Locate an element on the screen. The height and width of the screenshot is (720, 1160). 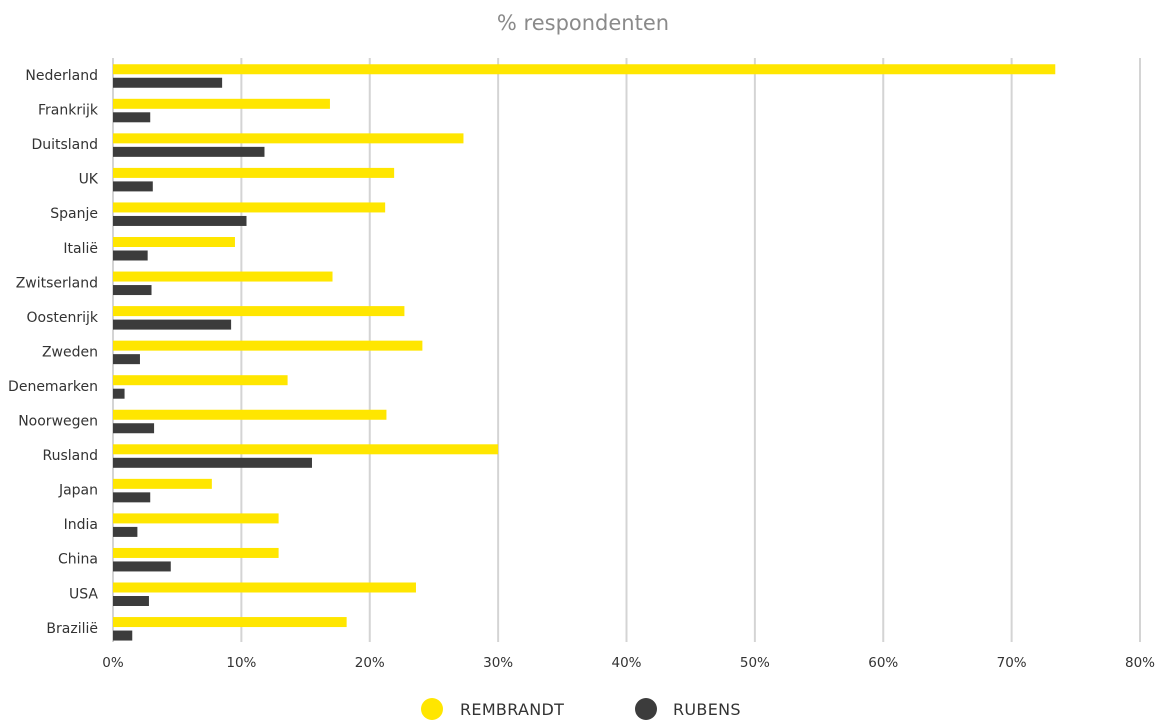
category-label-2: Duitsland is located at coordinates (64, 145).